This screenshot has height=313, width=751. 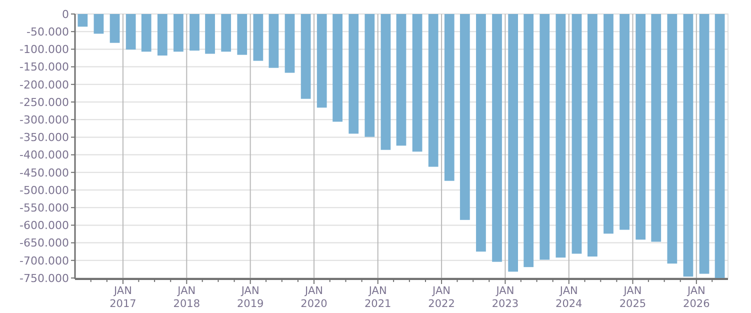 I want to click on x-tick-label: JAN 2019, so click(x=250, y=297).